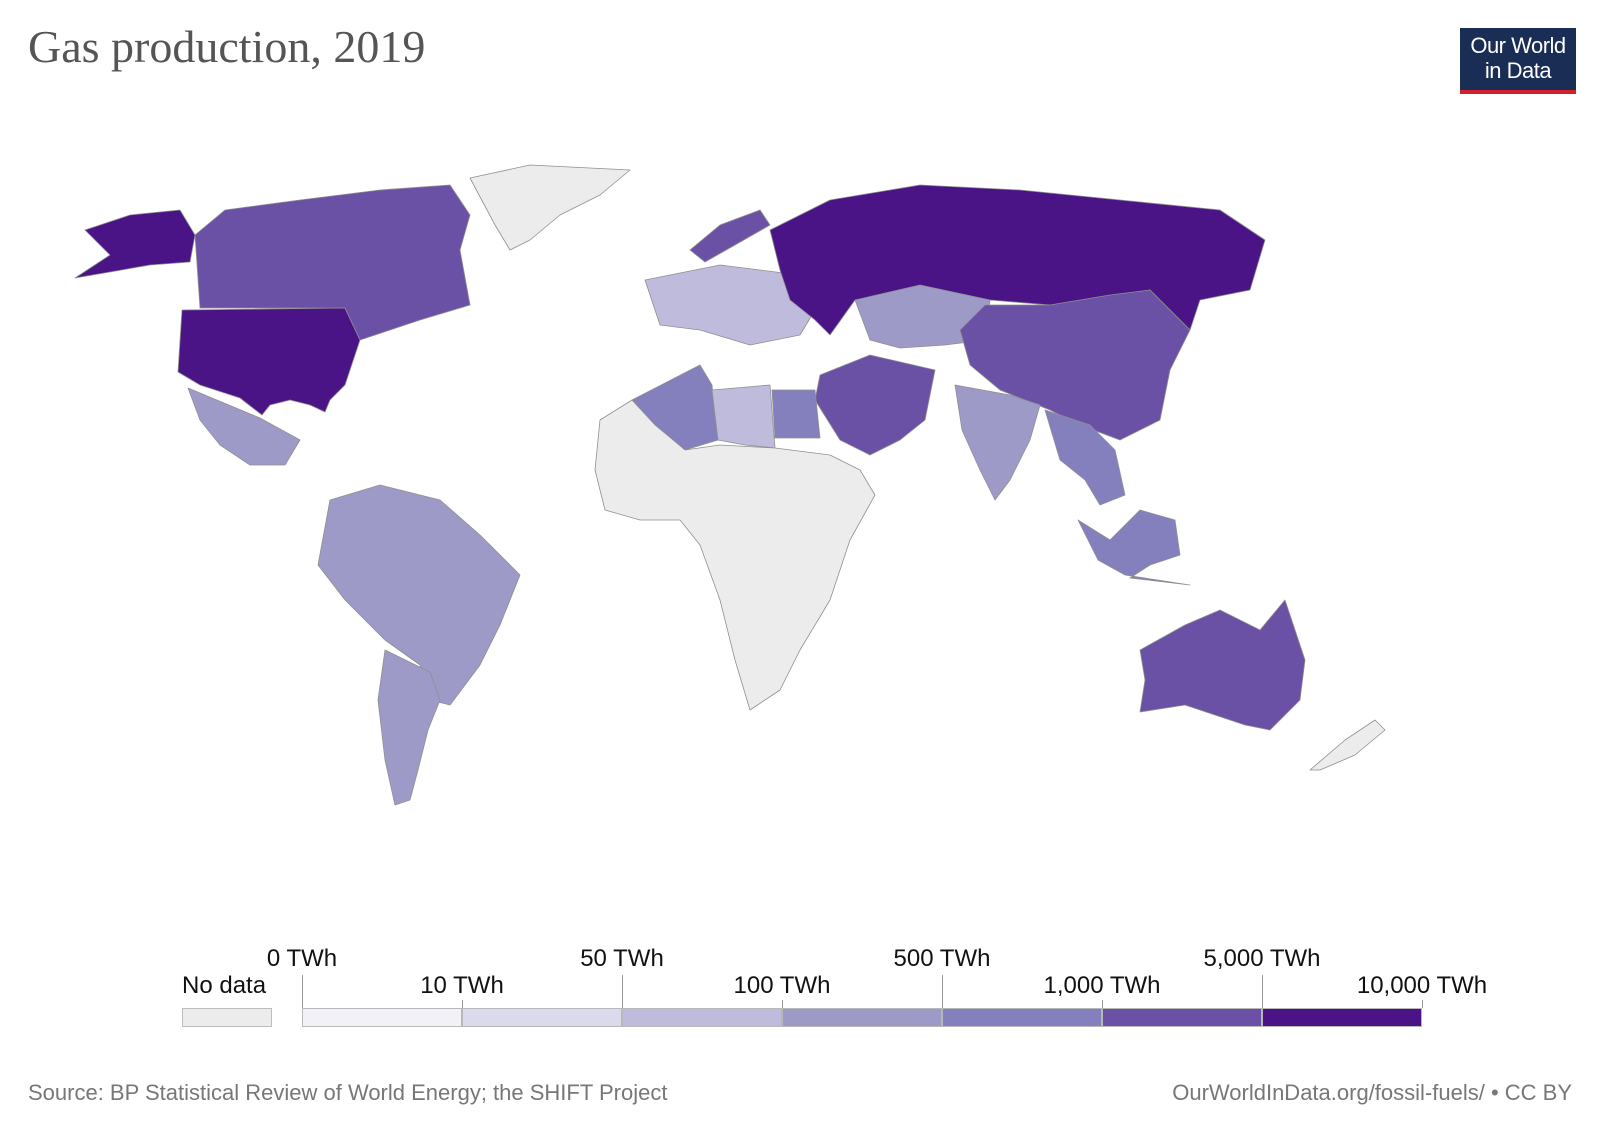 Image resolution: width=1600 pixels, height=1130 pixels. Describe the element at coordinates (1422, 985) in the screenshot. I see `legend-stop-label: 10,000 TWh` at that location.